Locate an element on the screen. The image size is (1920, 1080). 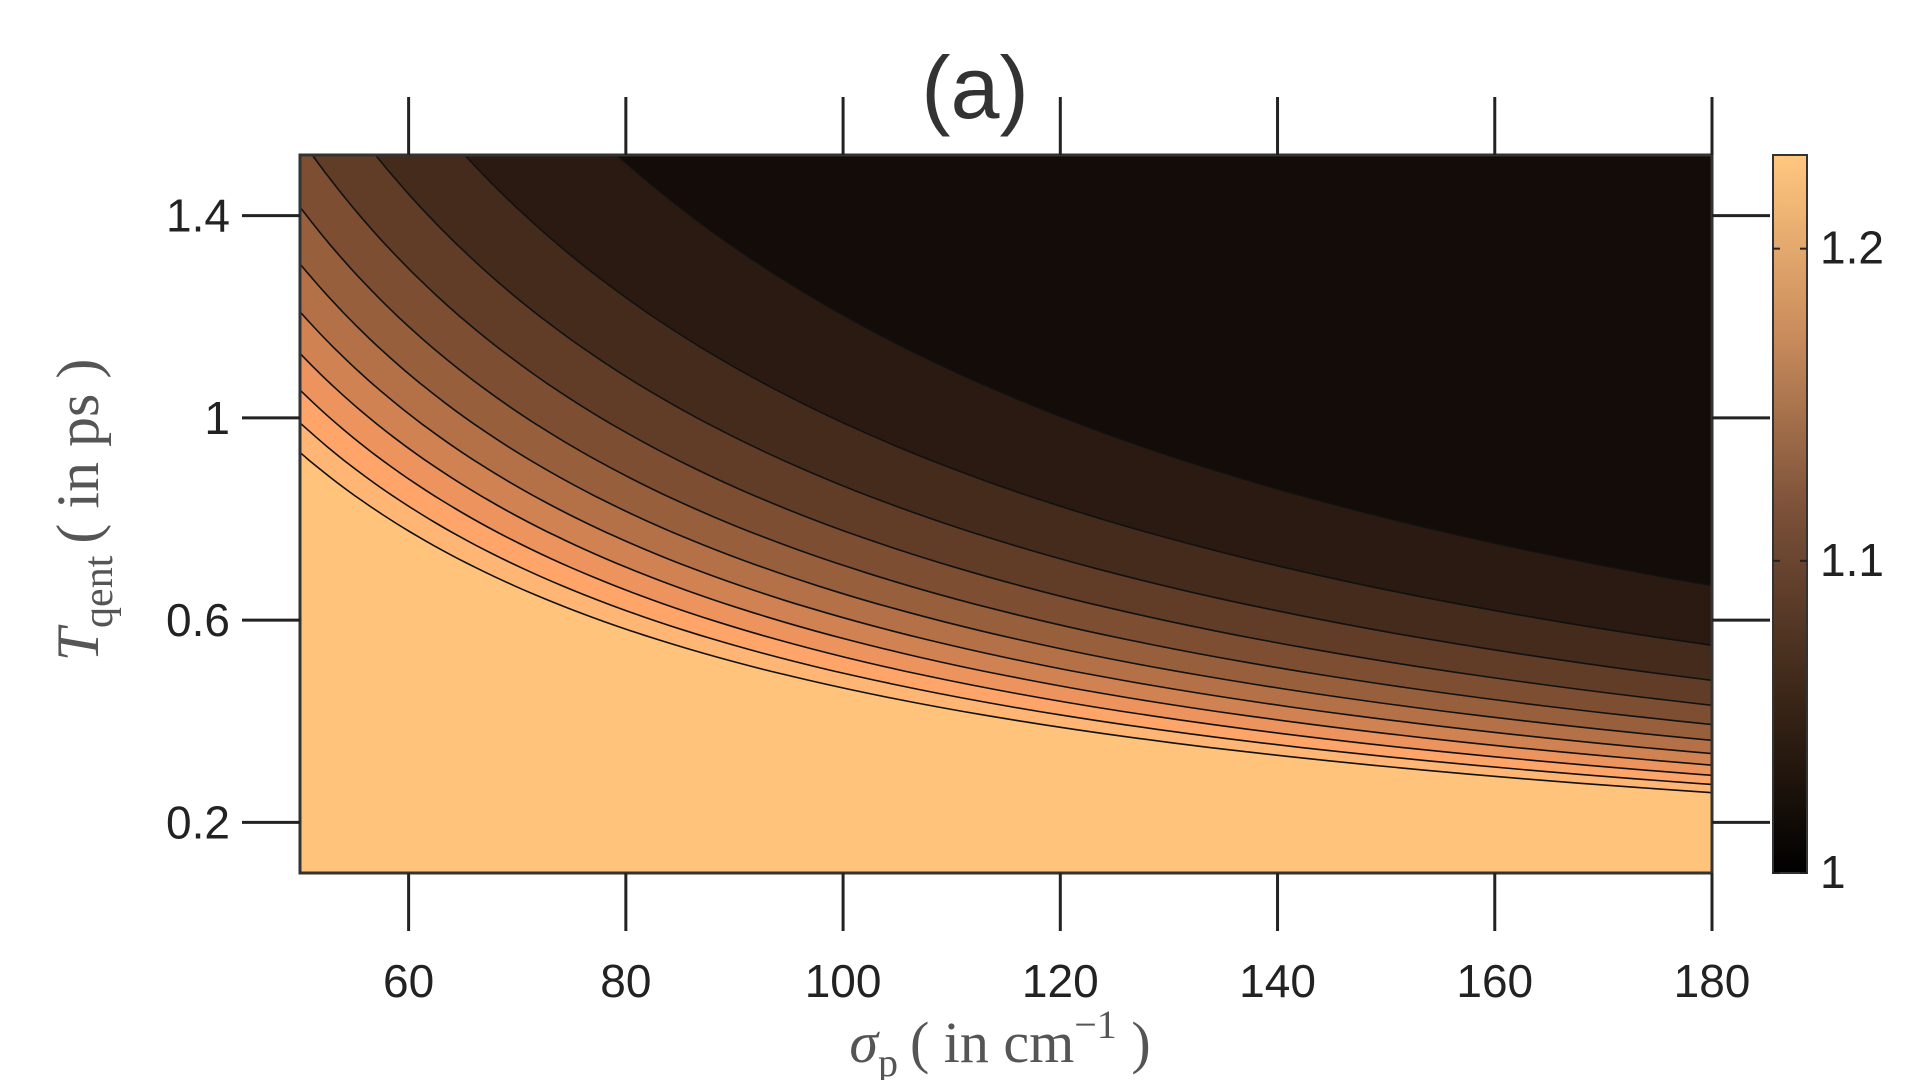
x-tick-label: 120 is located at coordinates (1060, 981).